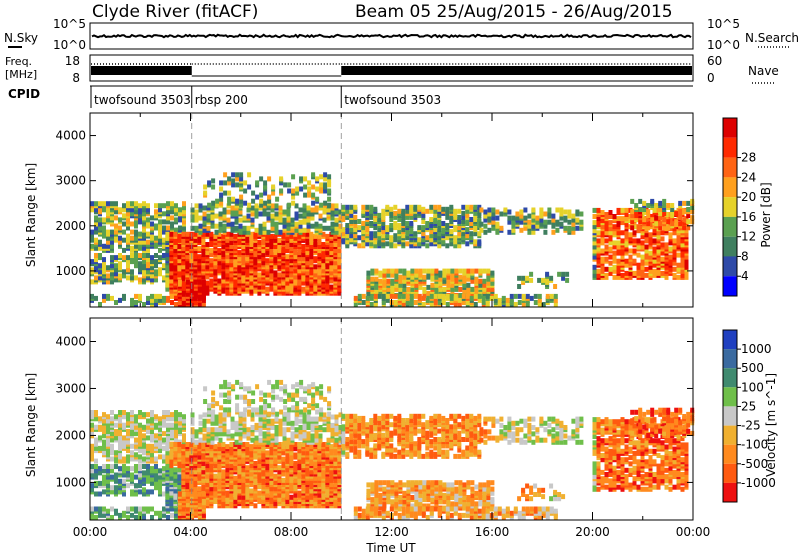  Describe the element at coordinates (514, 12) in the screenshot. I see `beam-date-title: Beam 05 25/Aug/2015 - 26/Aug/2015` at that location.